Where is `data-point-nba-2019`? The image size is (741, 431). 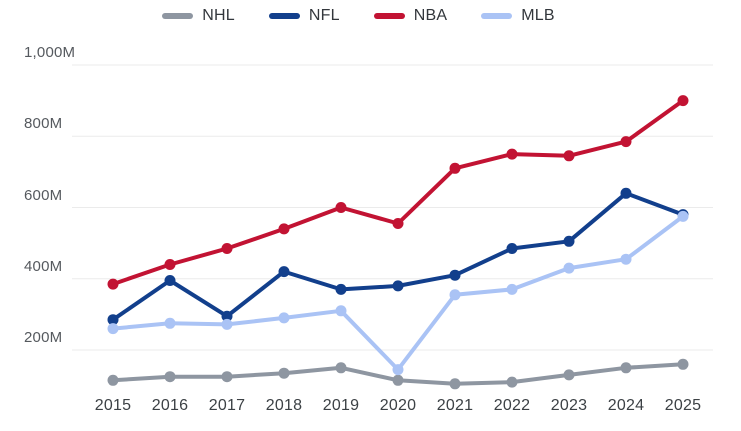 data-point-nba-2019 is located at coordinates (341, 207).